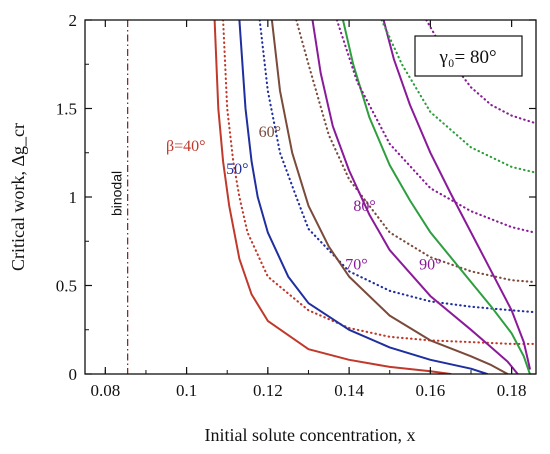 The width and height of the screenshot is (550, 454). I want to click on y-tick-label-0: 0, so click(73, 374).